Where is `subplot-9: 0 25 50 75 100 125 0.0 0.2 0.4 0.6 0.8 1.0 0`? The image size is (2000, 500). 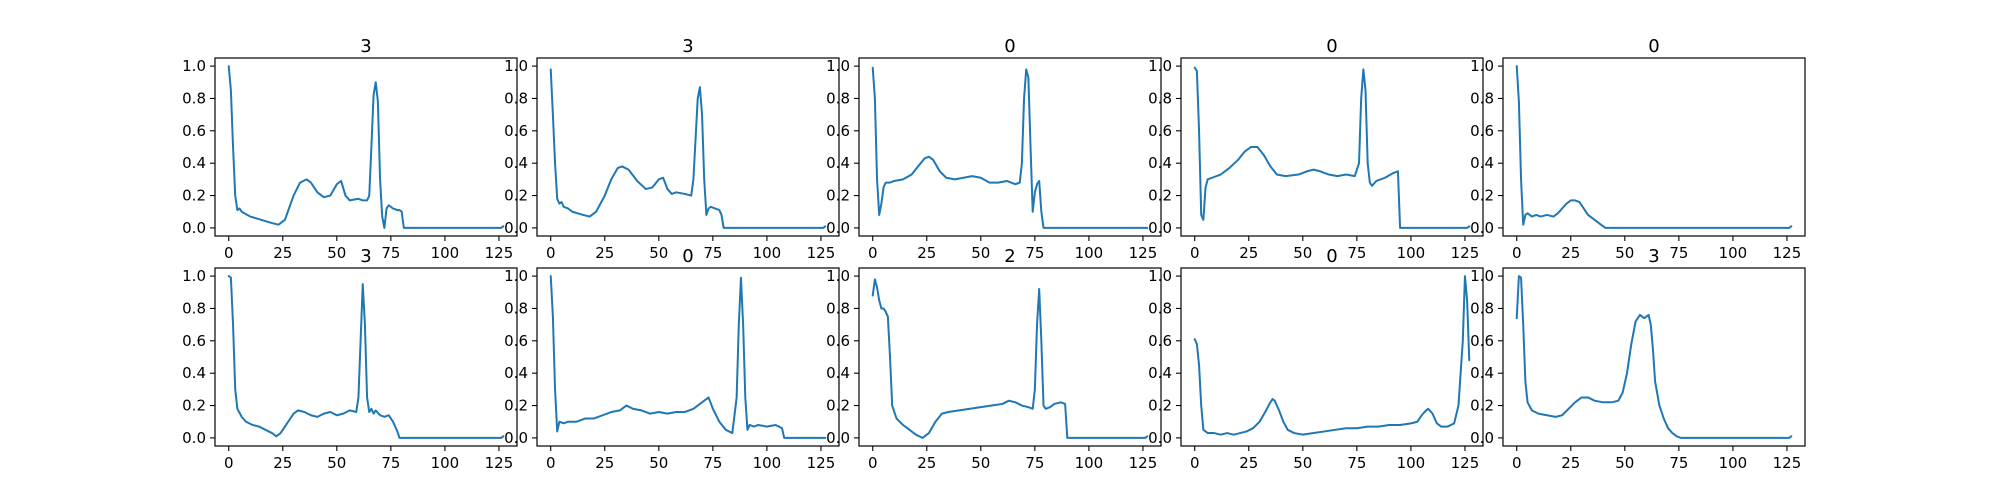
subplot-9: 0 25 50 75 100 125 0.0 0.2 0.4 0.6 0.8 1.0 0 is located at coordinates (1316, 359).